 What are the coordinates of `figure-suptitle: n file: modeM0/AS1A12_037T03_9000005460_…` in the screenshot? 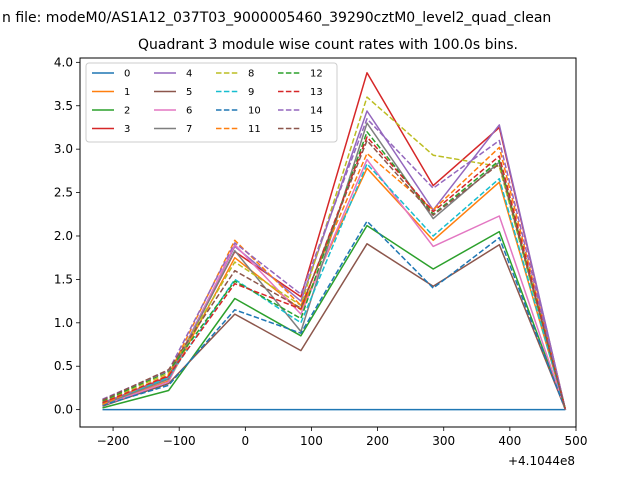 It's located at (276, 18).